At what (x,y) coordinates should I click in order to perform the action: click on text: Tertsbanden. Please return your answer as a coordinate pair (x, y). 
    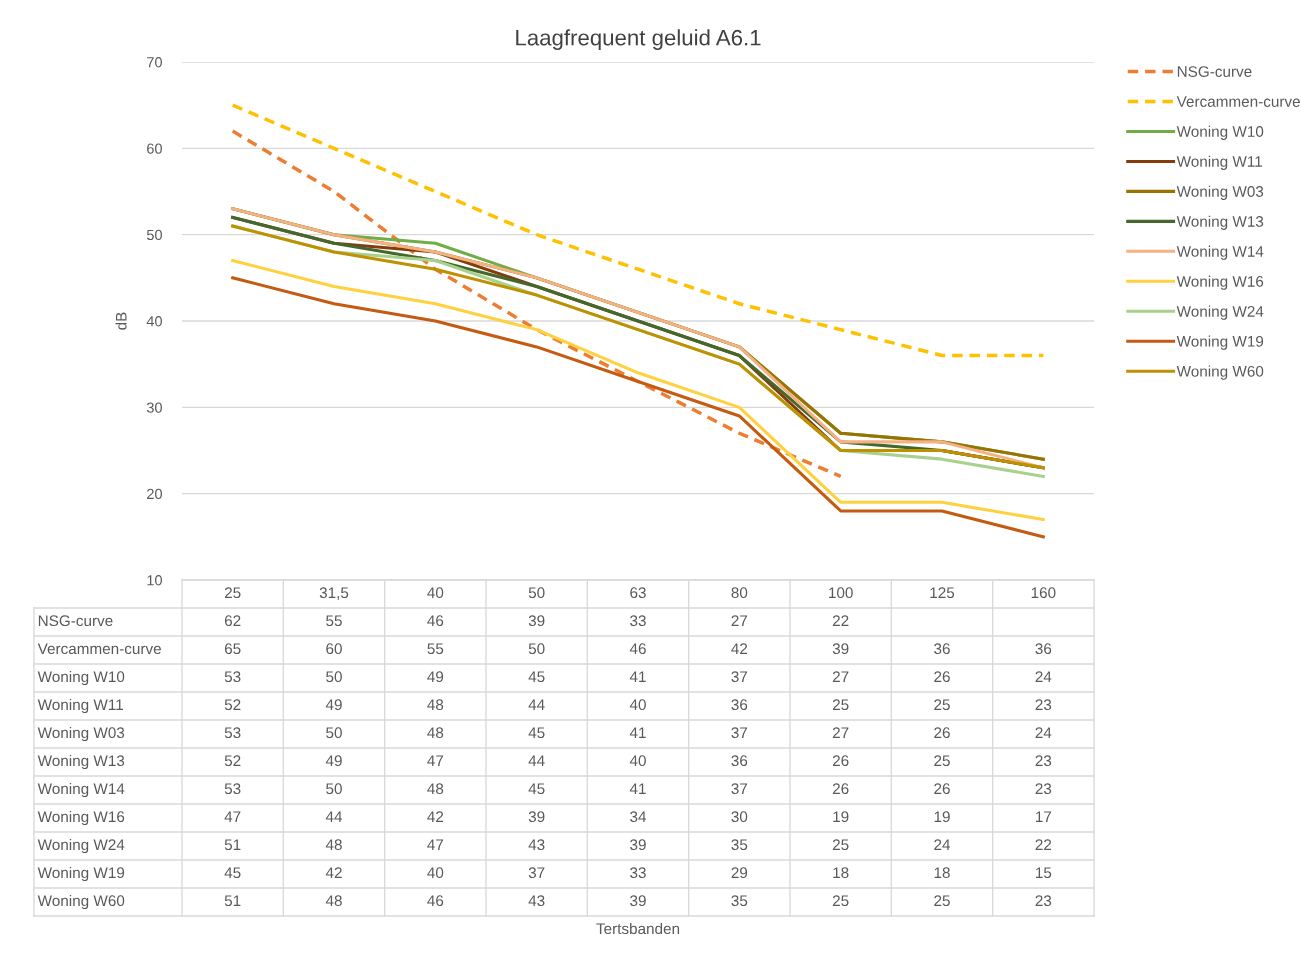
    Looking at the image, I should click on (638, 928).